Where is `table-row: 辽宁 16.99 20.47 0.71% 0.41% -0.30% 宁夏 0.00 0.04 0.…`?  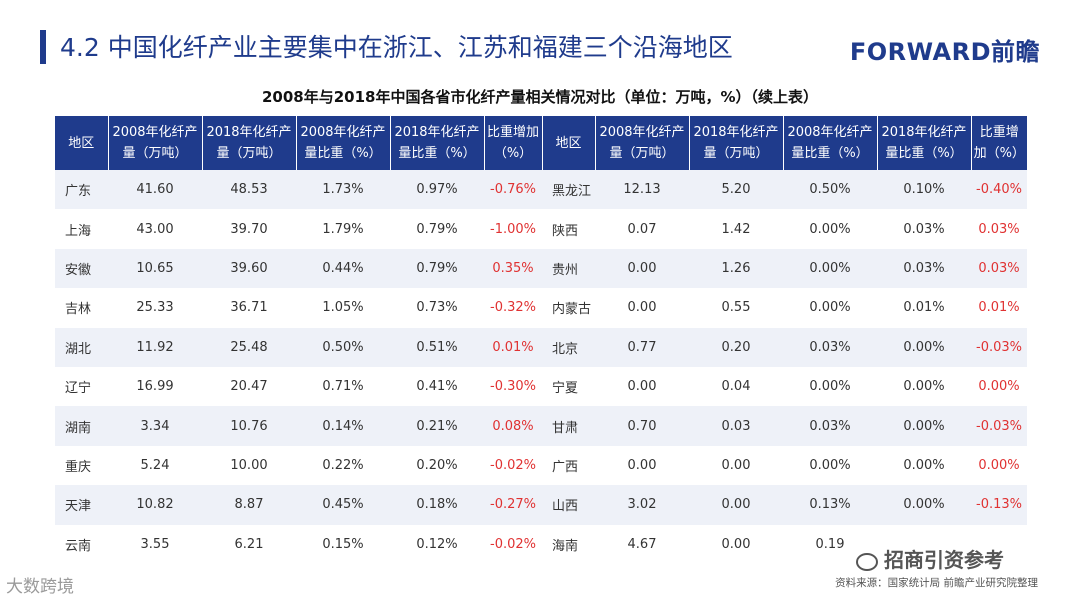
table-row: 辽宁 16.99 20.47 0.71% 0.41% -0.30% 宁夏 0.00 0.04 0.… is located at coordinates (541, 386).